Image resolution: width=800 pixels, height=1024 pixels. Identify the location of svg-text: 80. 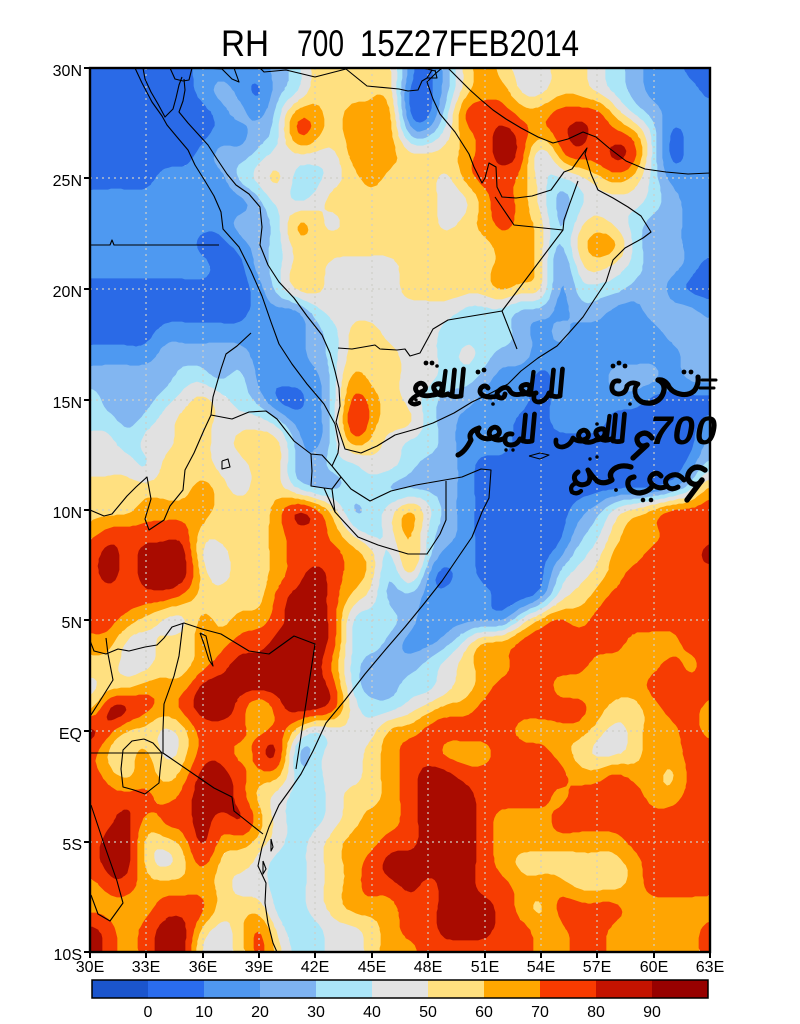
(596, 1012).